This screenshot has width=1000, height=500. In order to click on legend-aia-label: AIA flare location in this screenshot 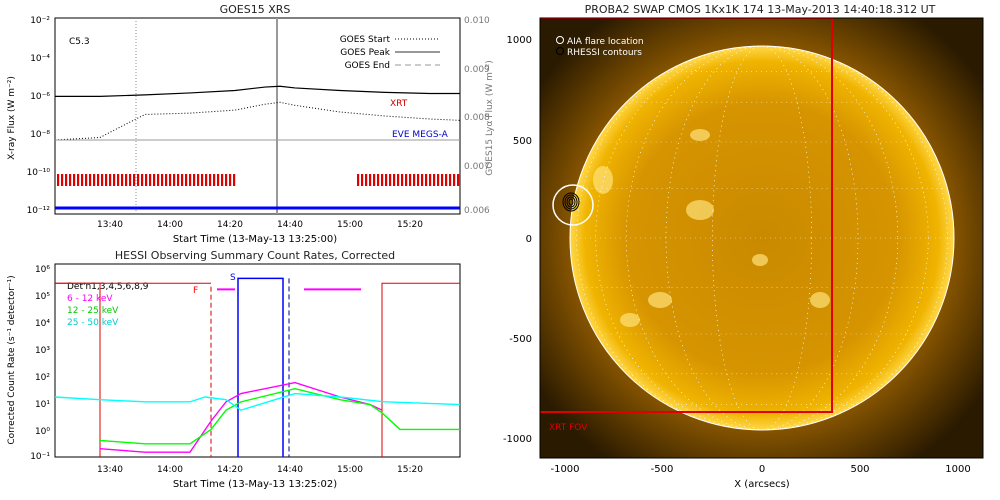, I will do `click(605, 42)`.